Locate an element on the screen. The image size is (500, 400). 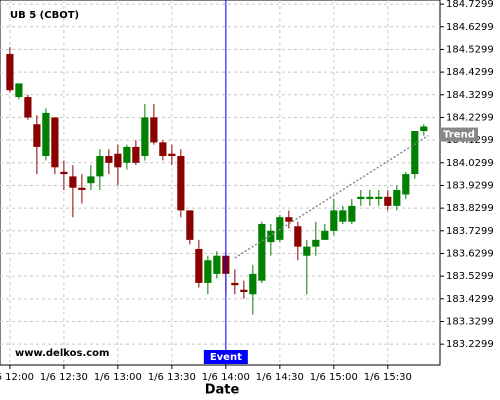
y-tick-label: 184.3299 is located at coordinates (470, 95).